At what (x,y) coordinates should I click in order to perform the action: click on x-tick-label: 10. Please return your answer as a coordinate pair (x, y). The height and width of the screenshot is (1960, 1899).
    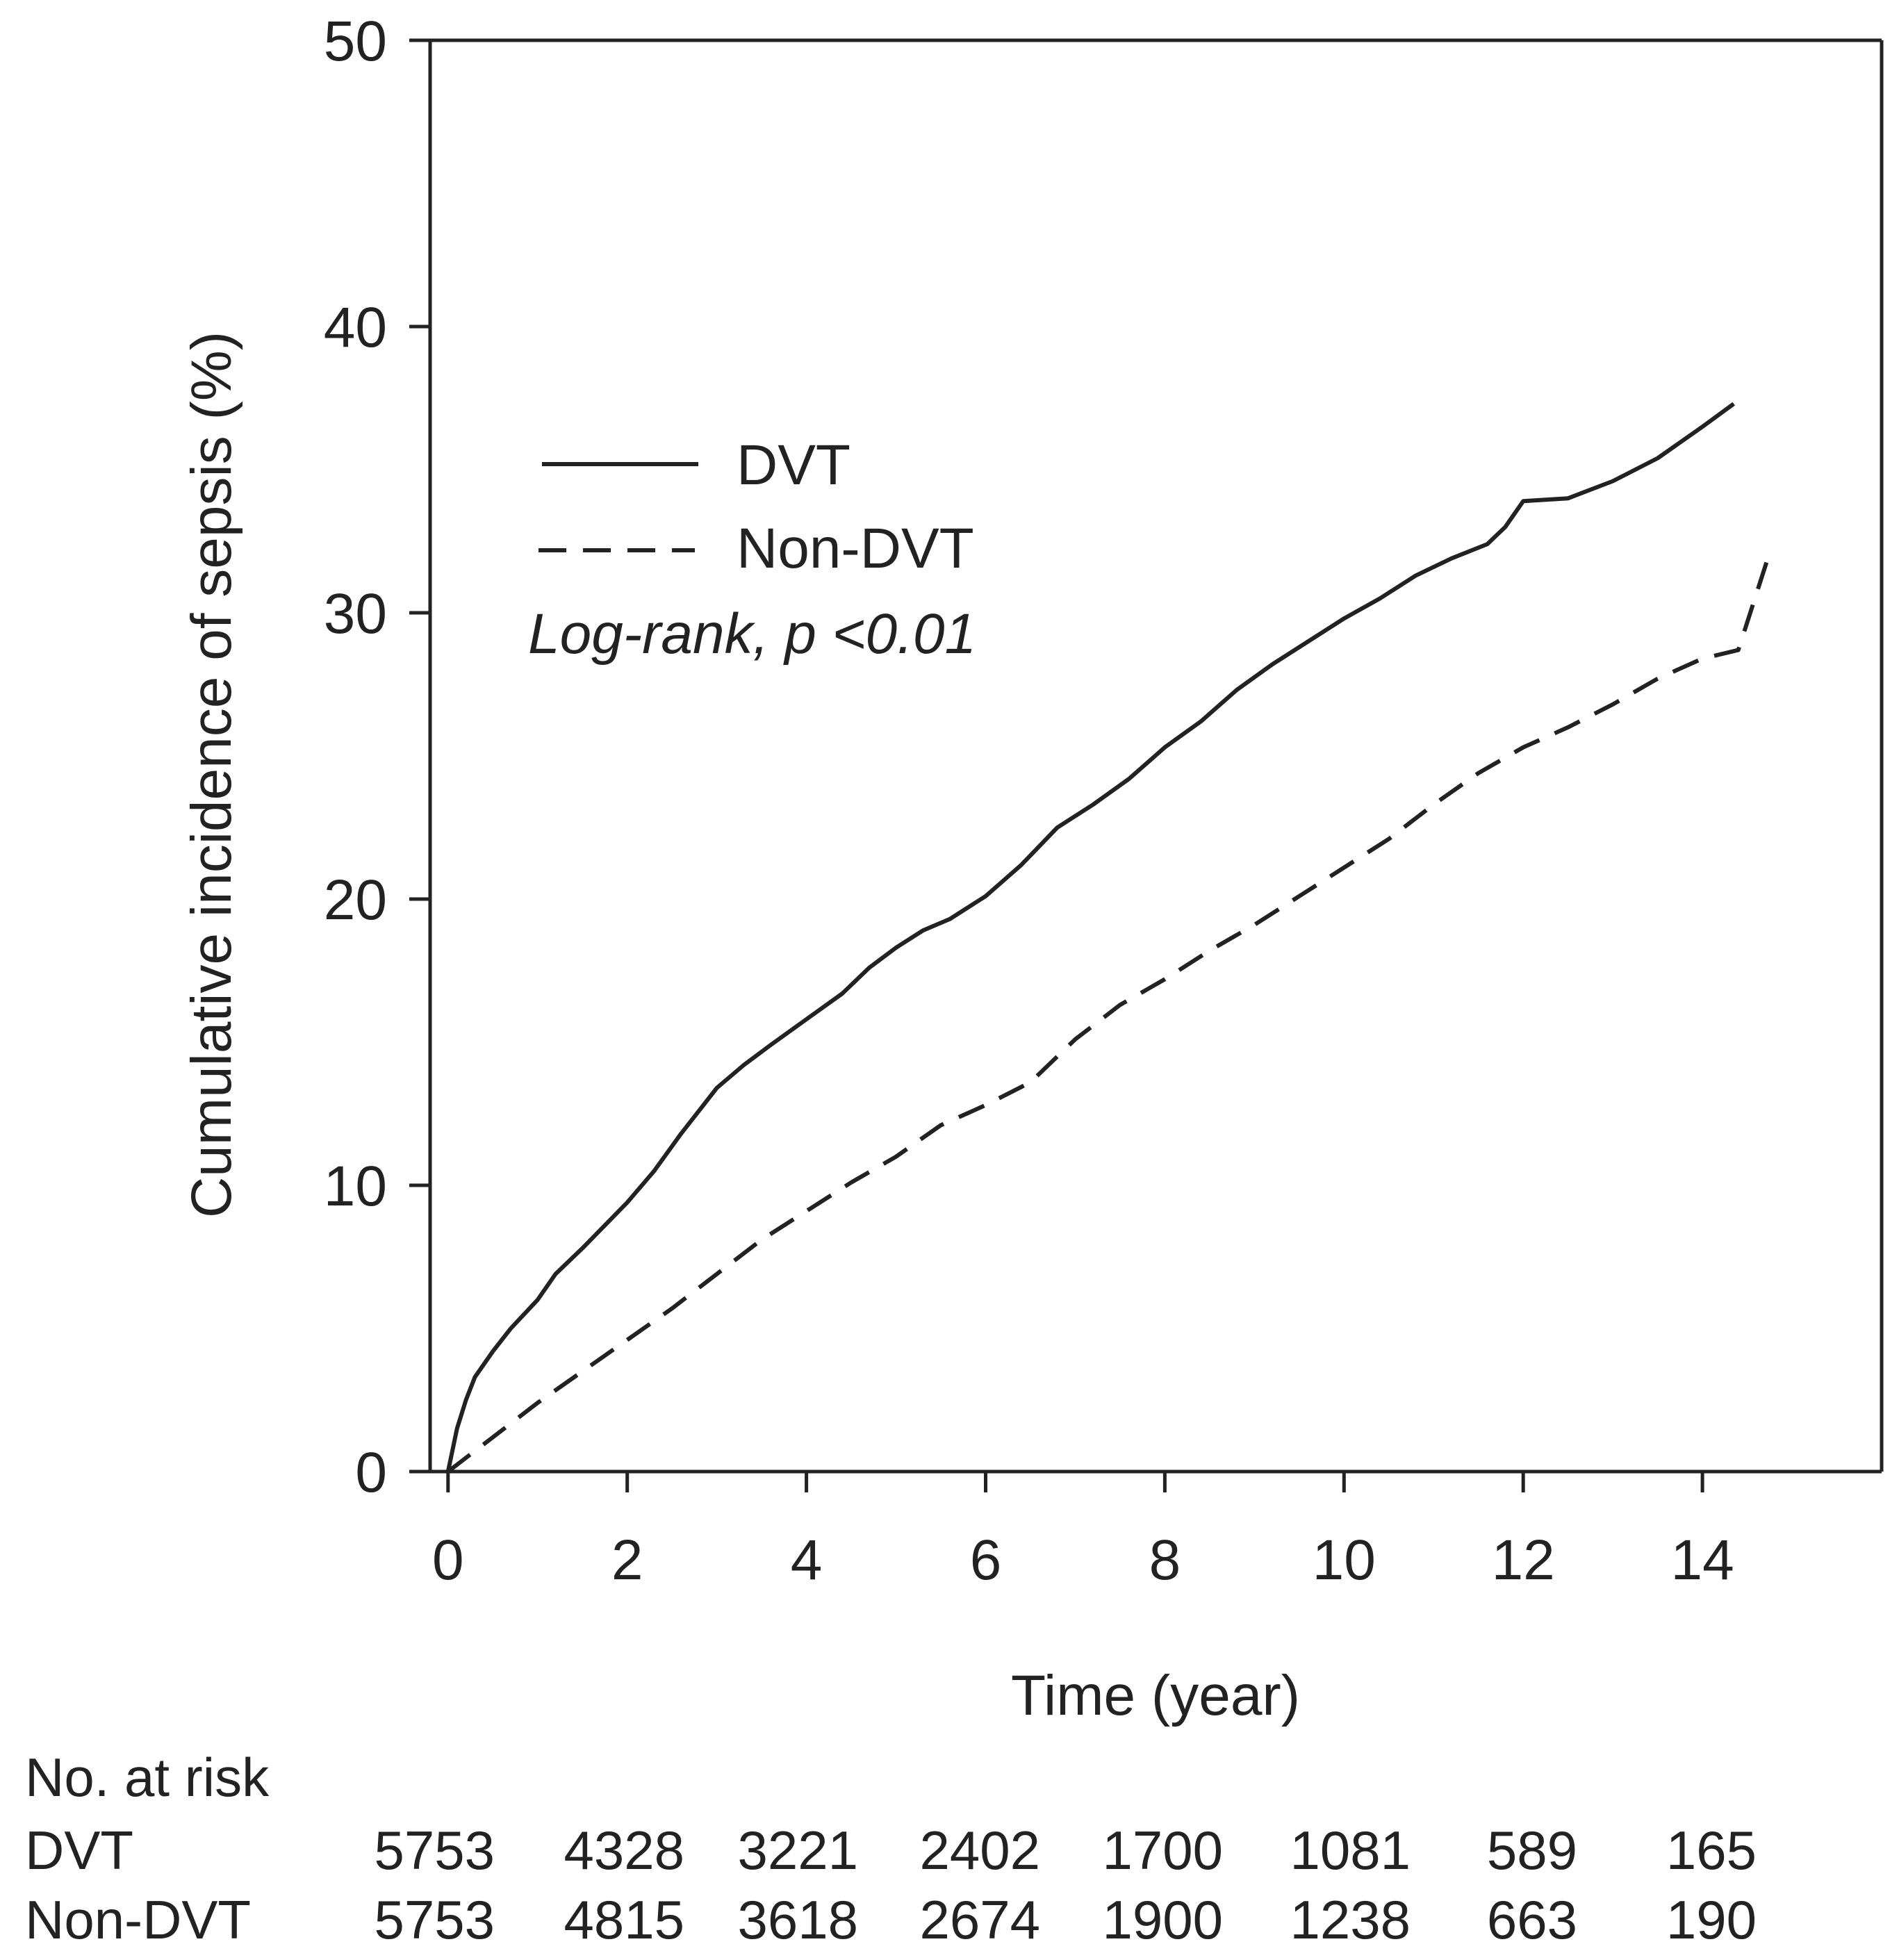
    Looking at the image, I should click on (1344, 1560).